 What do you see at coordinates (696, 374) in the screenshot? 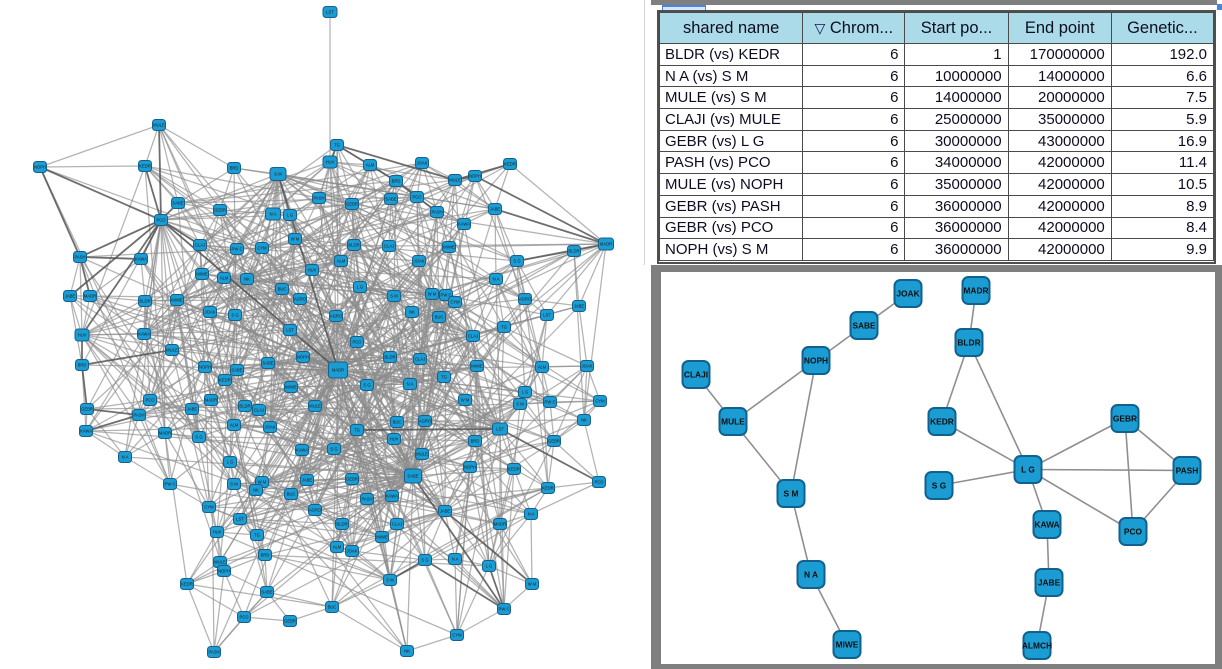
I see `svg-text: CLAJI` at bounding box center [696, 374].